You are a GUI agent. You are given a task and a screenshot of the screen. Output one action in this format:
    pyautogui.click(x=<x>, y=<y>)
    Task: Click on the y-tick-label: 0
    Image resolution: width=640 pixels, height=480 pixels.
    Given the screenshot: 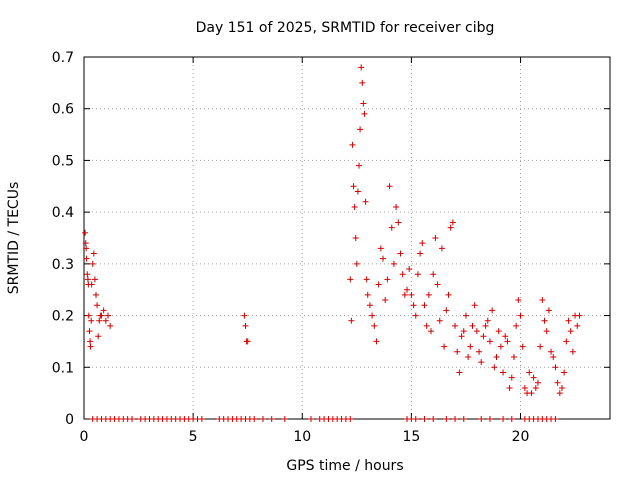 What is the action you would take?
    pyautogui.click(x=69, y=420)
    